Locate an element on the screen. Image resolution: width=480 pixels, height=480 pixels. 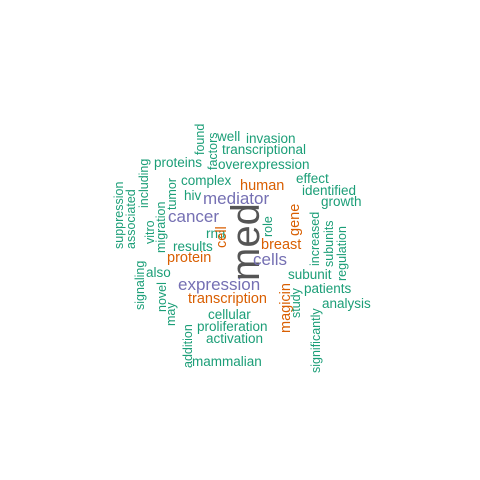
word-gene: gene is located at coordinates (295, 219).